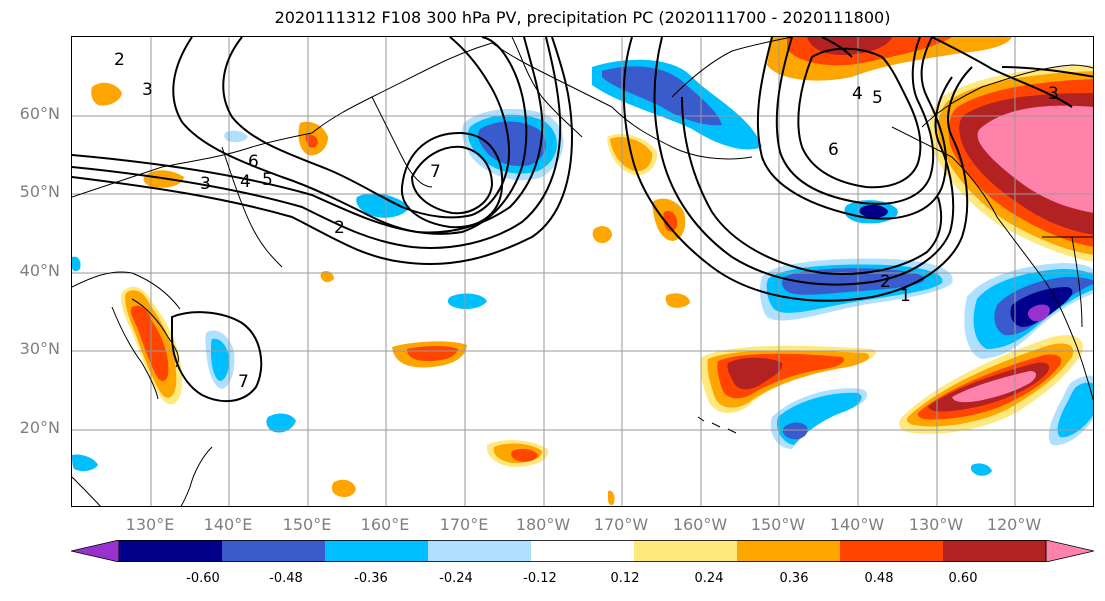  Describe the element at coordinates (286, 578) in the screenshot. I see `colorbar-tick: -0.48` at that location.